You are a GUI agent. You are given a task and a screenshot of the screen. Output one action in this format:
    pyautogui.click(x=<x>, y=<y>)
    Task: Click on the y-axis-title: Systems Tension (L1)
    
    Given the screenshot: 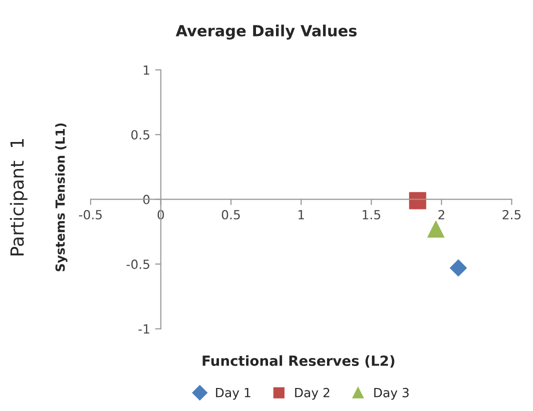 What is the action you would take?
    pyautogui.click(x=61, y=197)
    